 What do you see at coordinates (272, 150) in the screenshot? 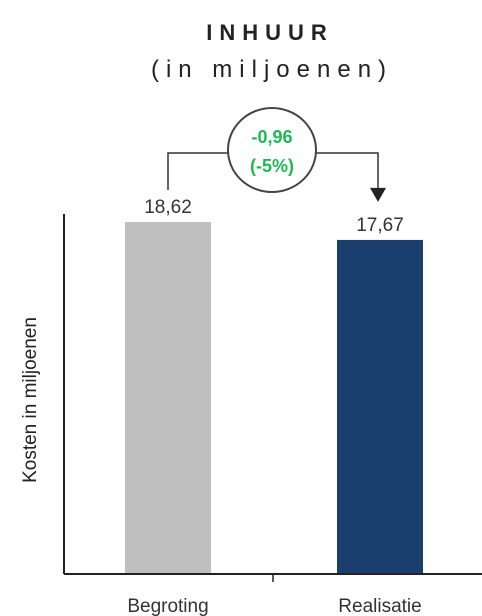
I see `difference-circle` at bounding box center [272, 150].